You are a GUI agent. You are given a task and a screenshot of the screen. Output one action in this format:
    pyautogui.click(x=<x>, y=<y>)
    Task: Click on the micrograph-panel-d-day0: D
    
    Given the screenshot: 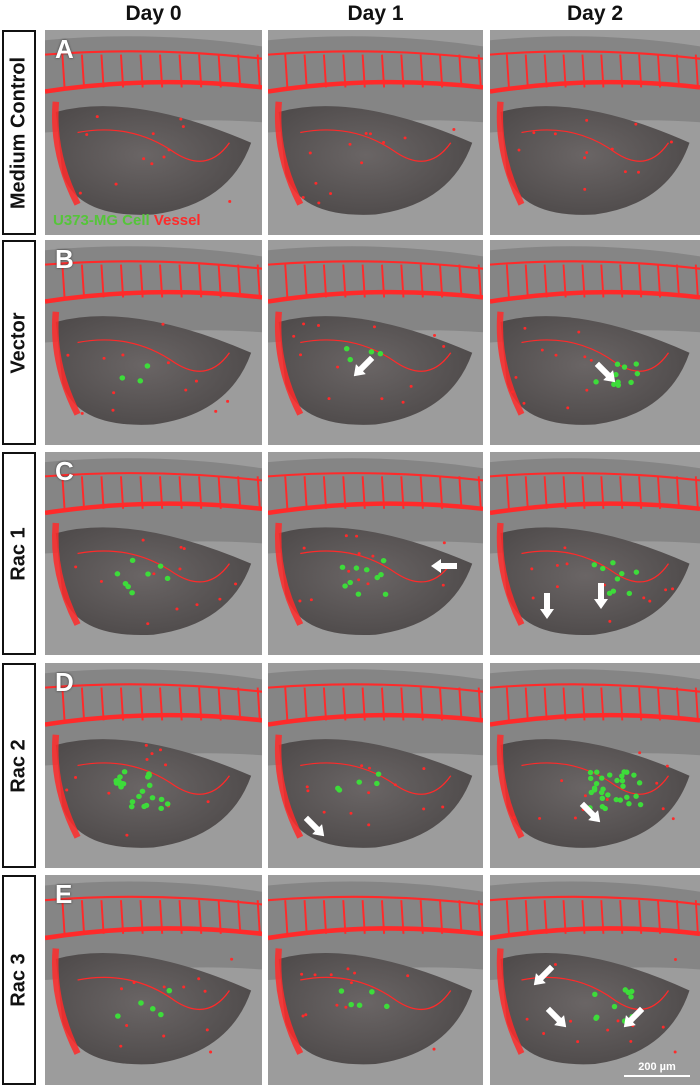 What is the action you would take?
    pyautogui.click(x=153, y=765)
    